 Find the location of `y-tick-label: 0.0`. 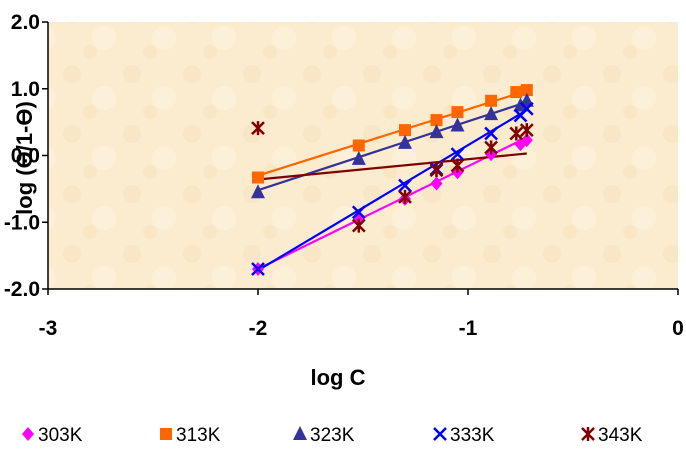

y-tick-label: 0.0 is located at coordinates (25, 156).